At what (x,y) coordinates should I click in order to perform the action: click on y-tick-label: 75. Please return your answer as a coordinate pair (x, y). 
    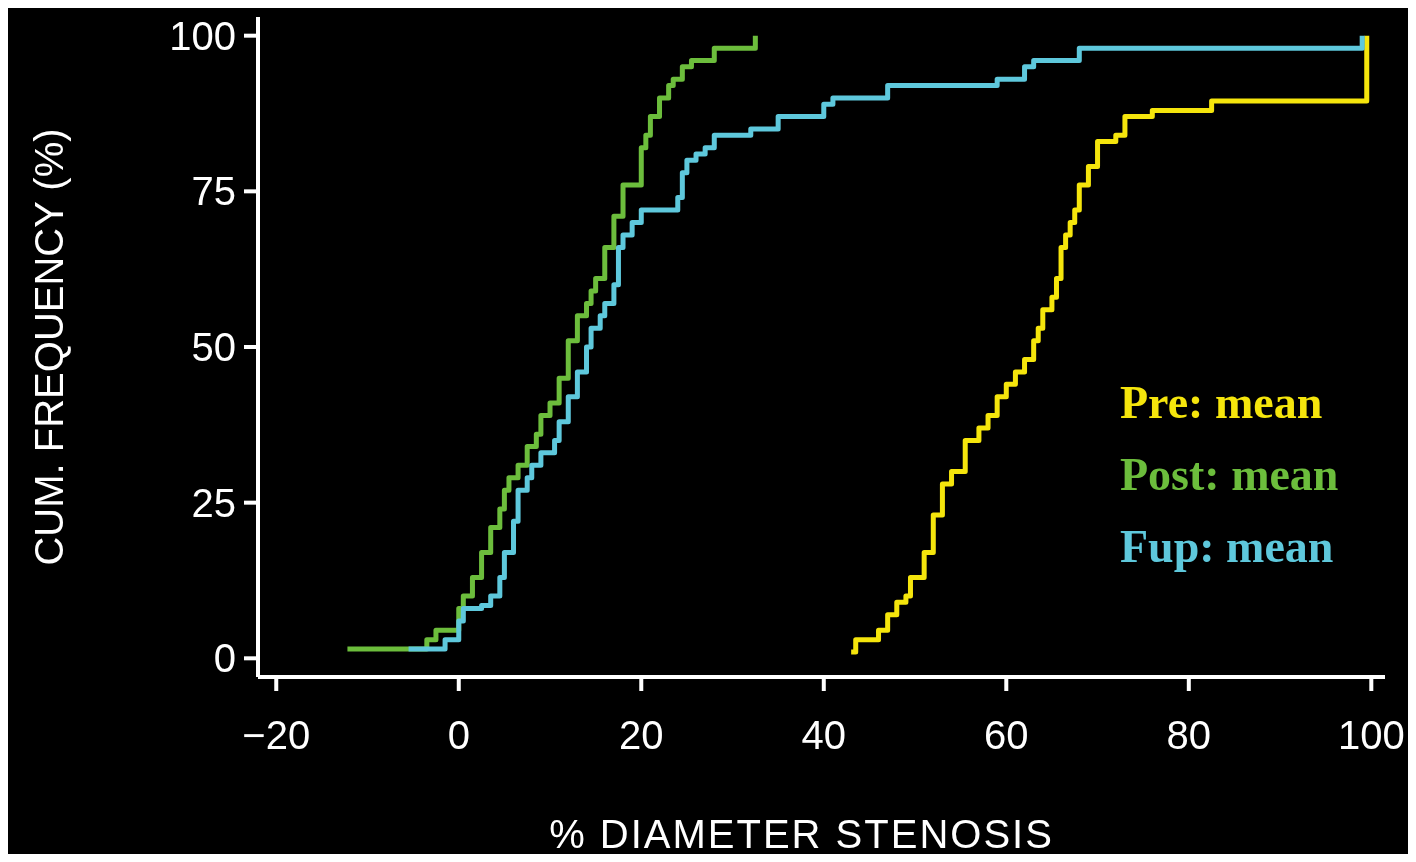
    Looking at the image, I should click on (213, 191).